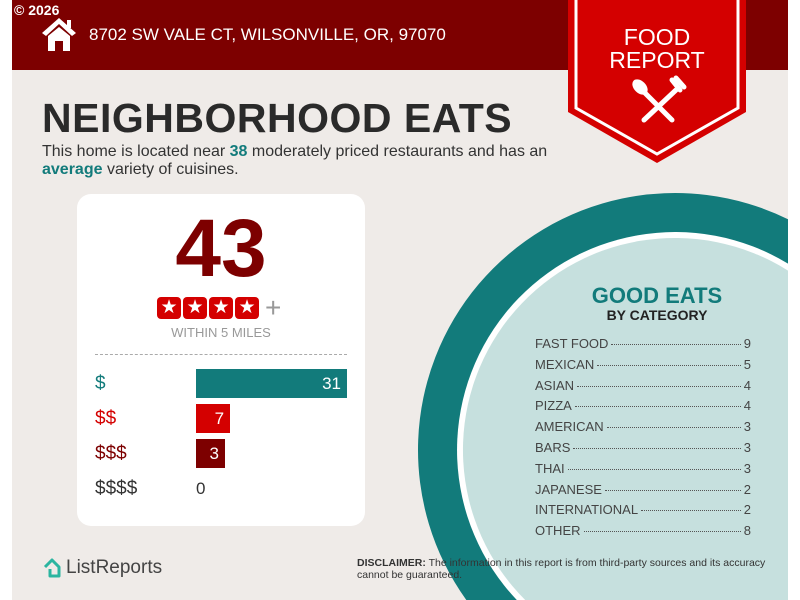 This screenshot has width=800, height=600. What do you see at coordinates (657, 60) in the screenshot?
I see `badge-line-2: REPORT` at bounding box center [657, 60].